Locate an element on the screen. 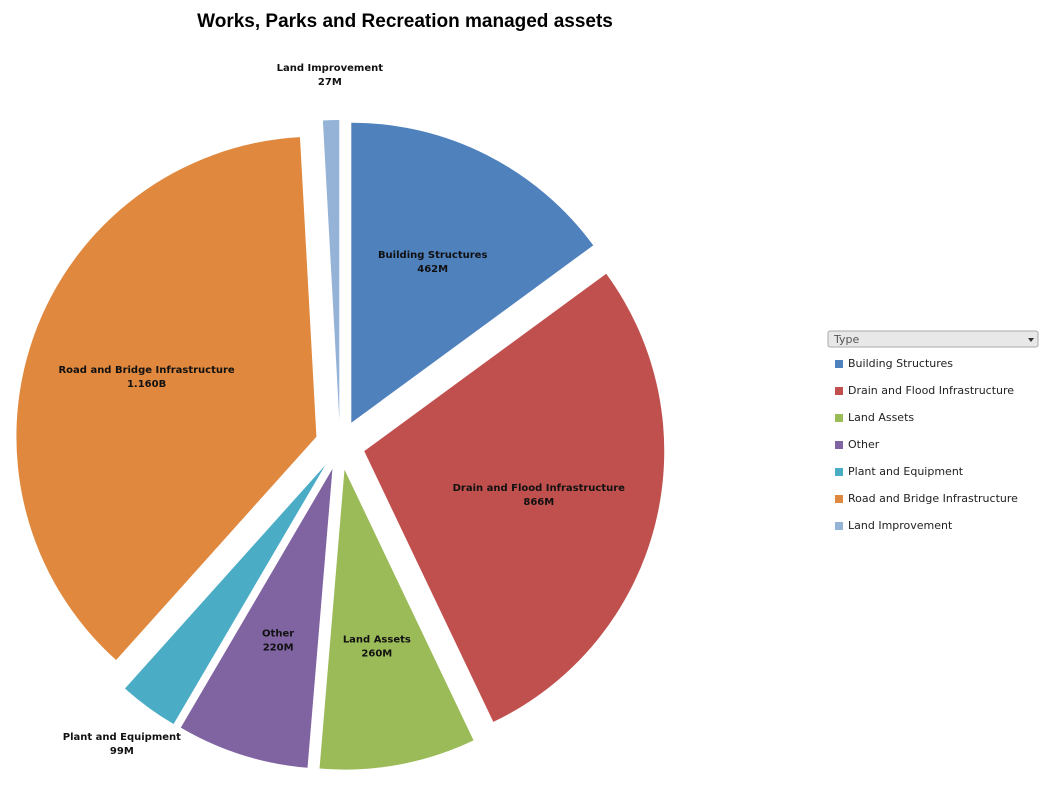 This screenshot has width=1040, height=801. legend: Type is located at coordinates (933, 339).